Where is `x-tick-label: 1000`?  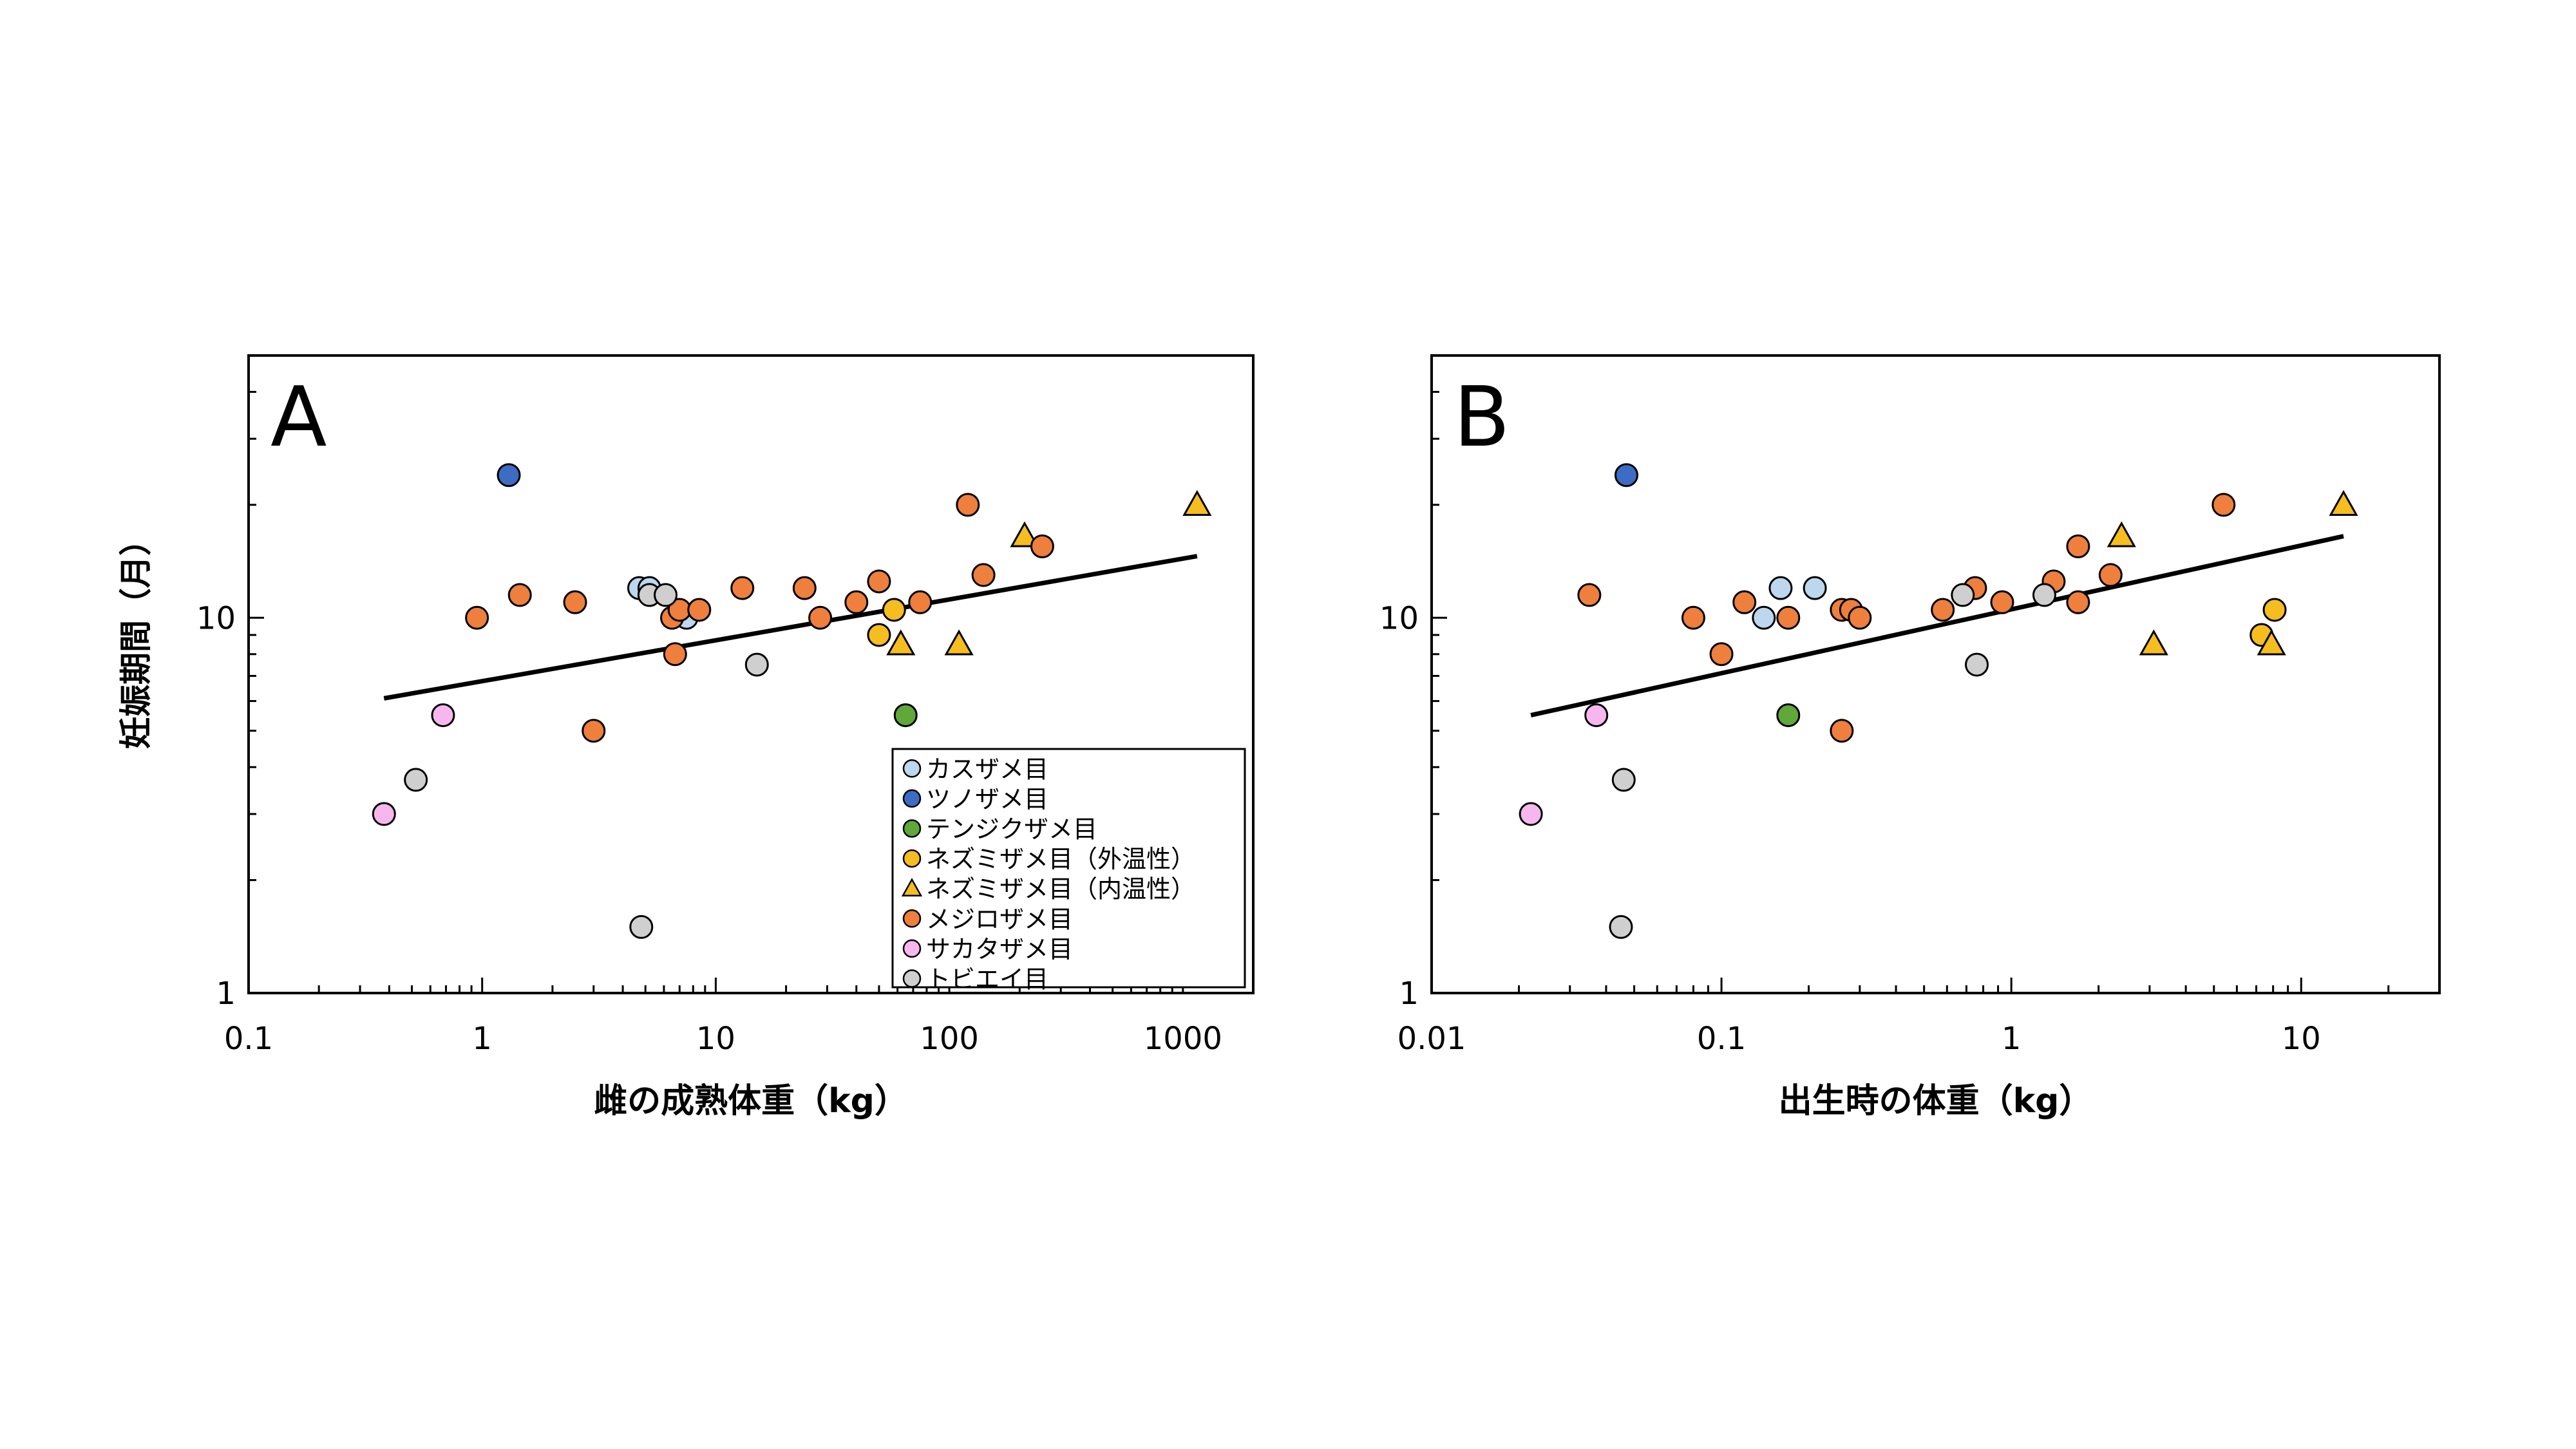 x-tick-label: 1000 is located at coordinates (1183, 1039).